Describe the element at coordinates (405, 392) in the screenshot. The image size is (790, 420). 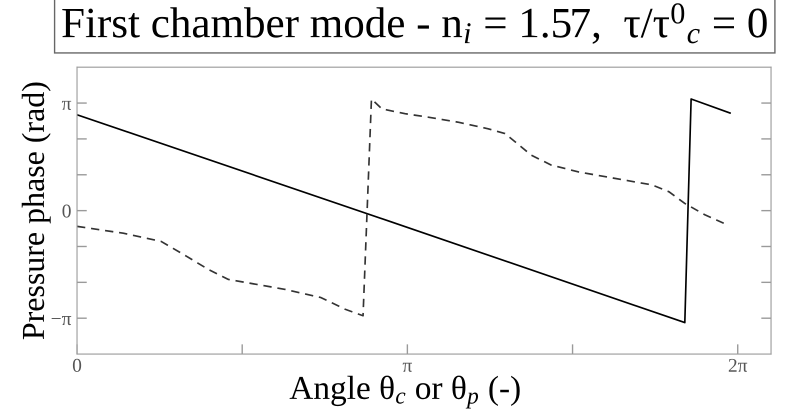
I see `x-axis-title: Angle θ$_{c}$ or θ$_{p}$ (-)` at that location.